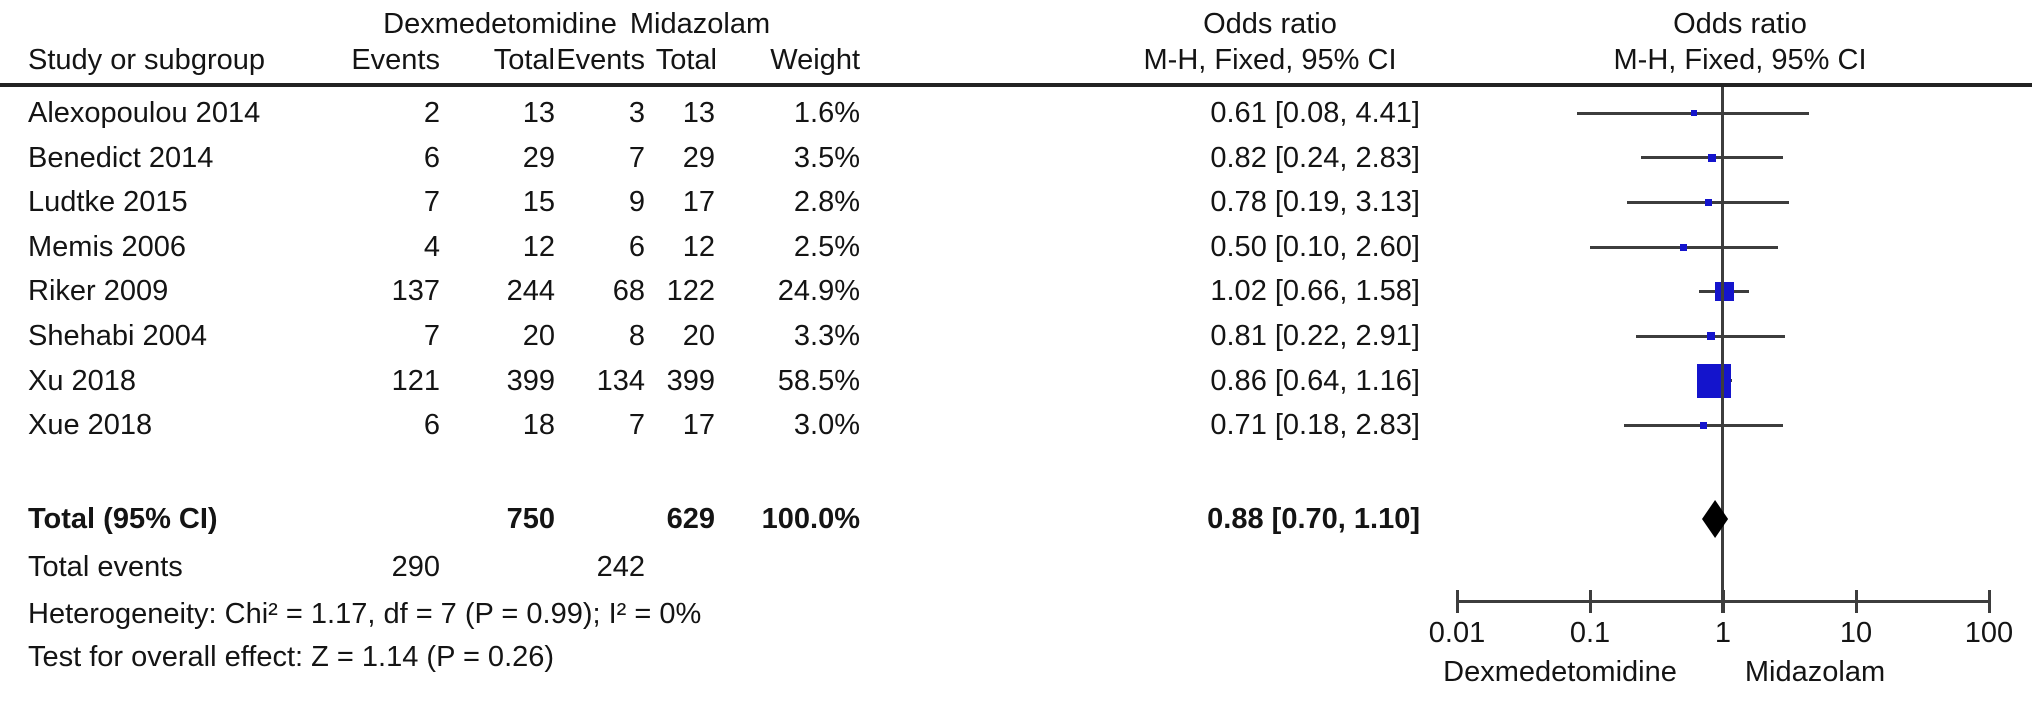 This screenshot has width=2032, height=705. Describe the element at coordinates (395, 60) in the screenshot. I see `dex-events-header: Events` at that location.